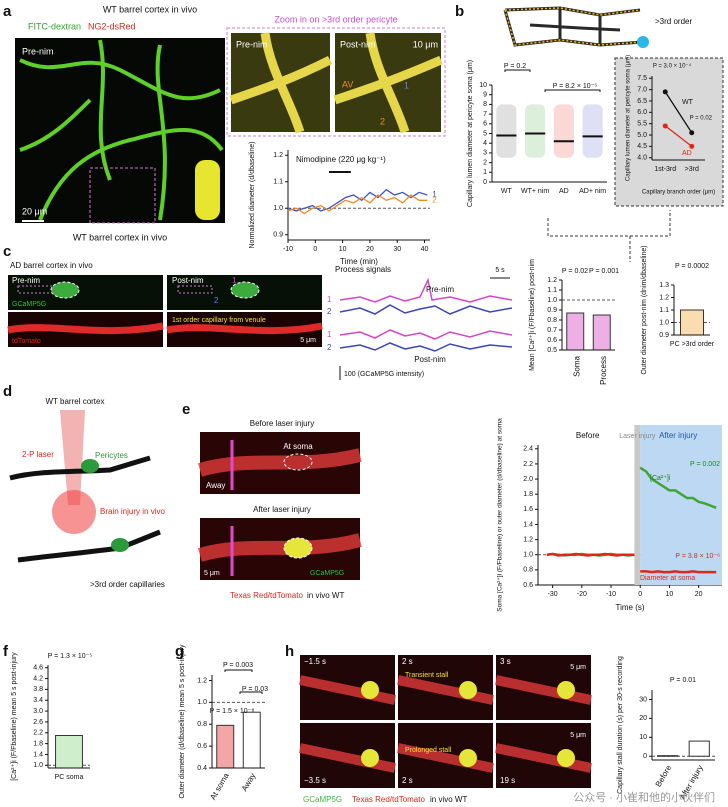 Image resolution: width=728 pixels, height=807 pixels. Describe the element at coordinates (434, 194) in the screenshot. I see `legend-label: 1` at that location.